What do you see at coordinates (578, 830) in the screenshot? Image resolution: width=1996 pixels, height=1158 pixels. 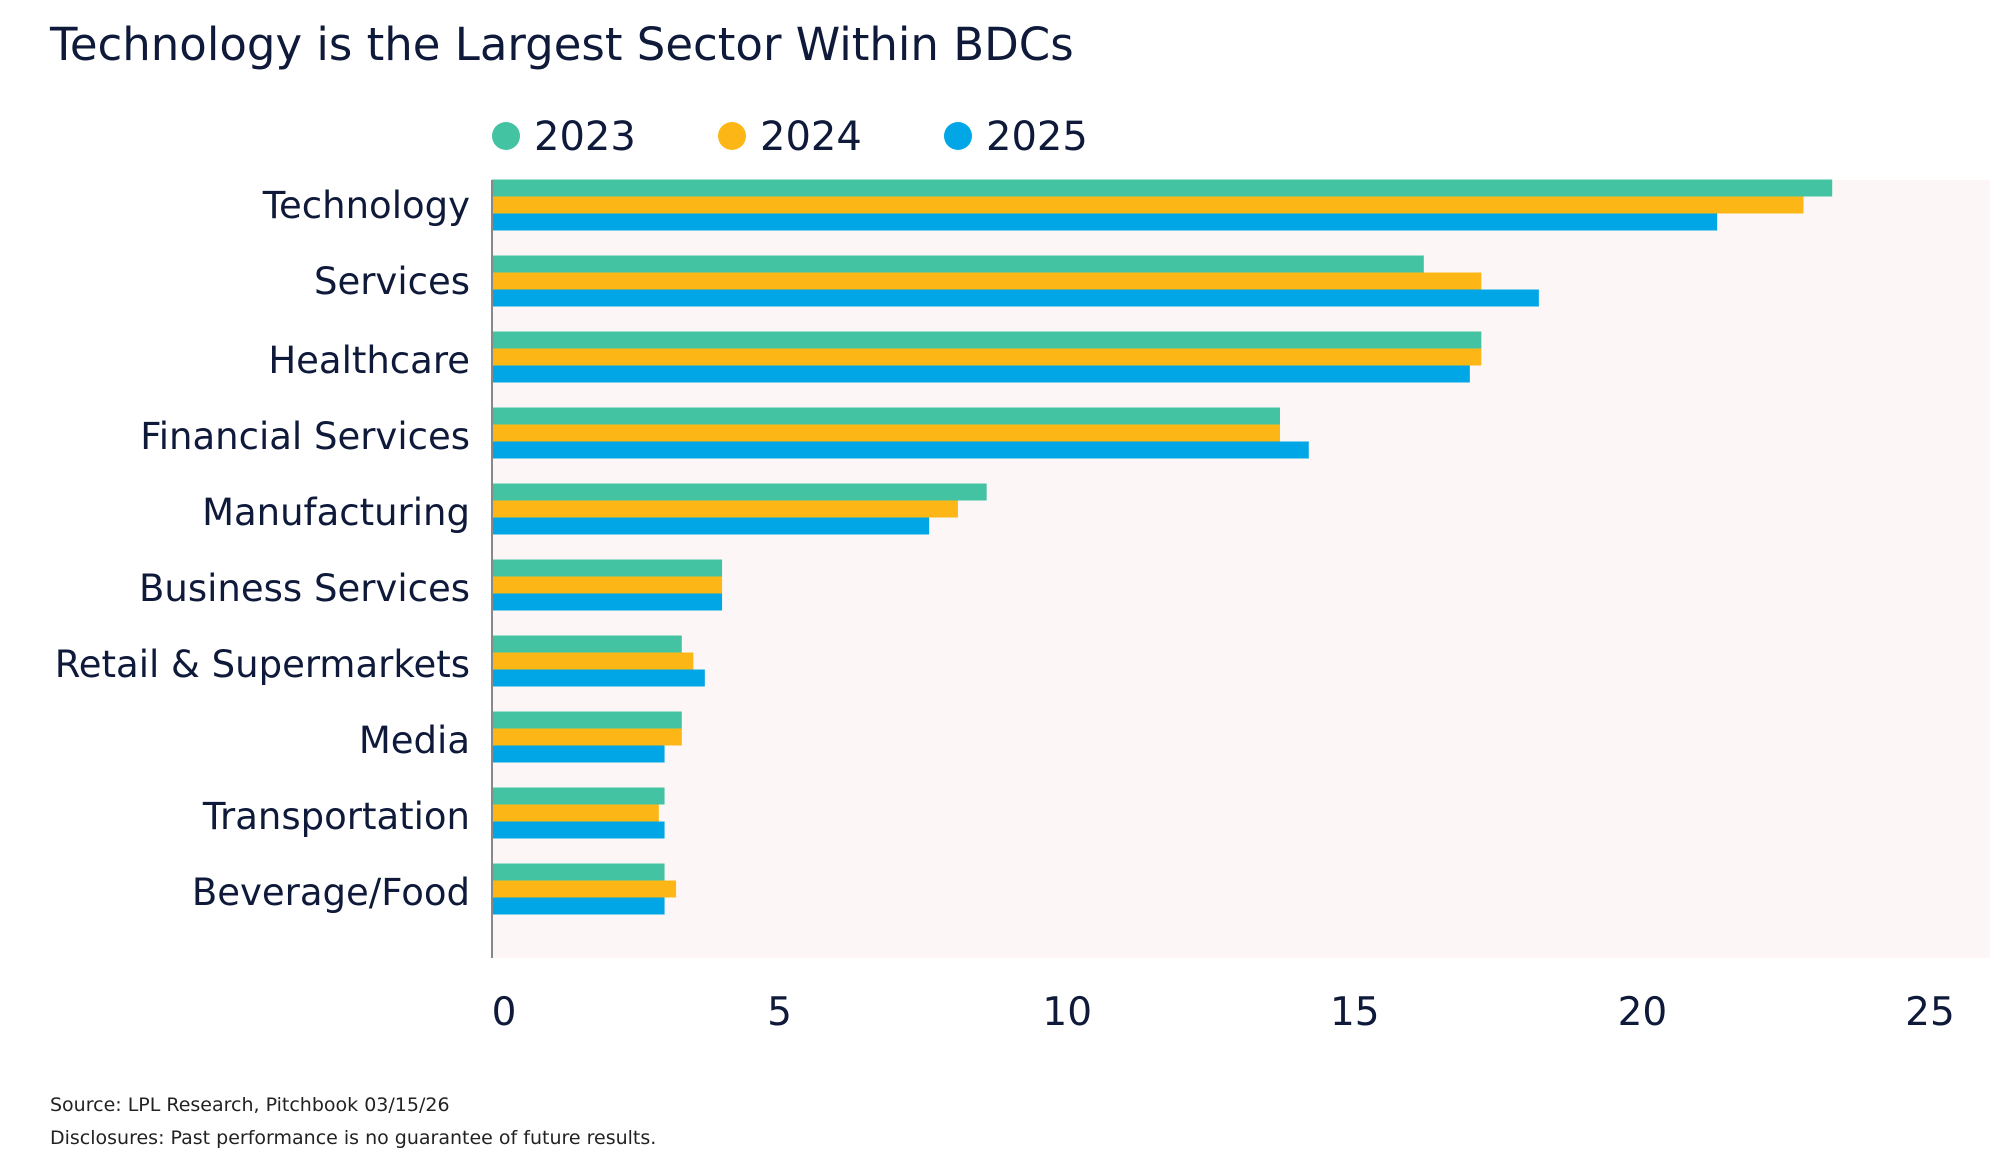 I see `bar-transportation-2025` at bounding box center [578, 830].